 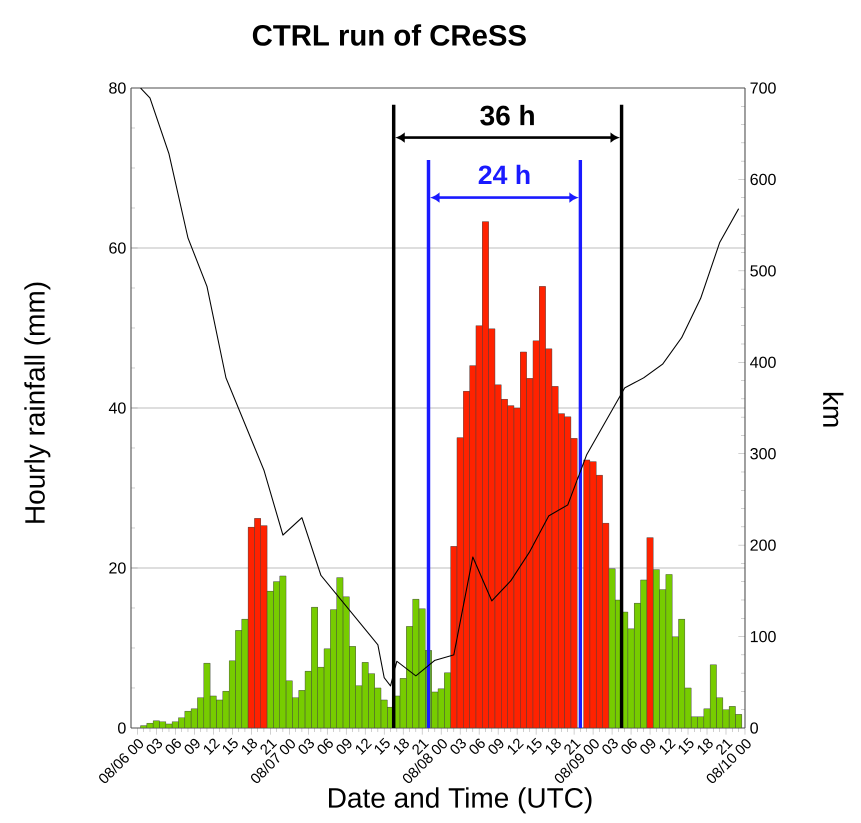 What do you see at coordinates (763, 636) in the screenshot?
I see `y2-tick-label: 100` at bounding box center [763, 636].